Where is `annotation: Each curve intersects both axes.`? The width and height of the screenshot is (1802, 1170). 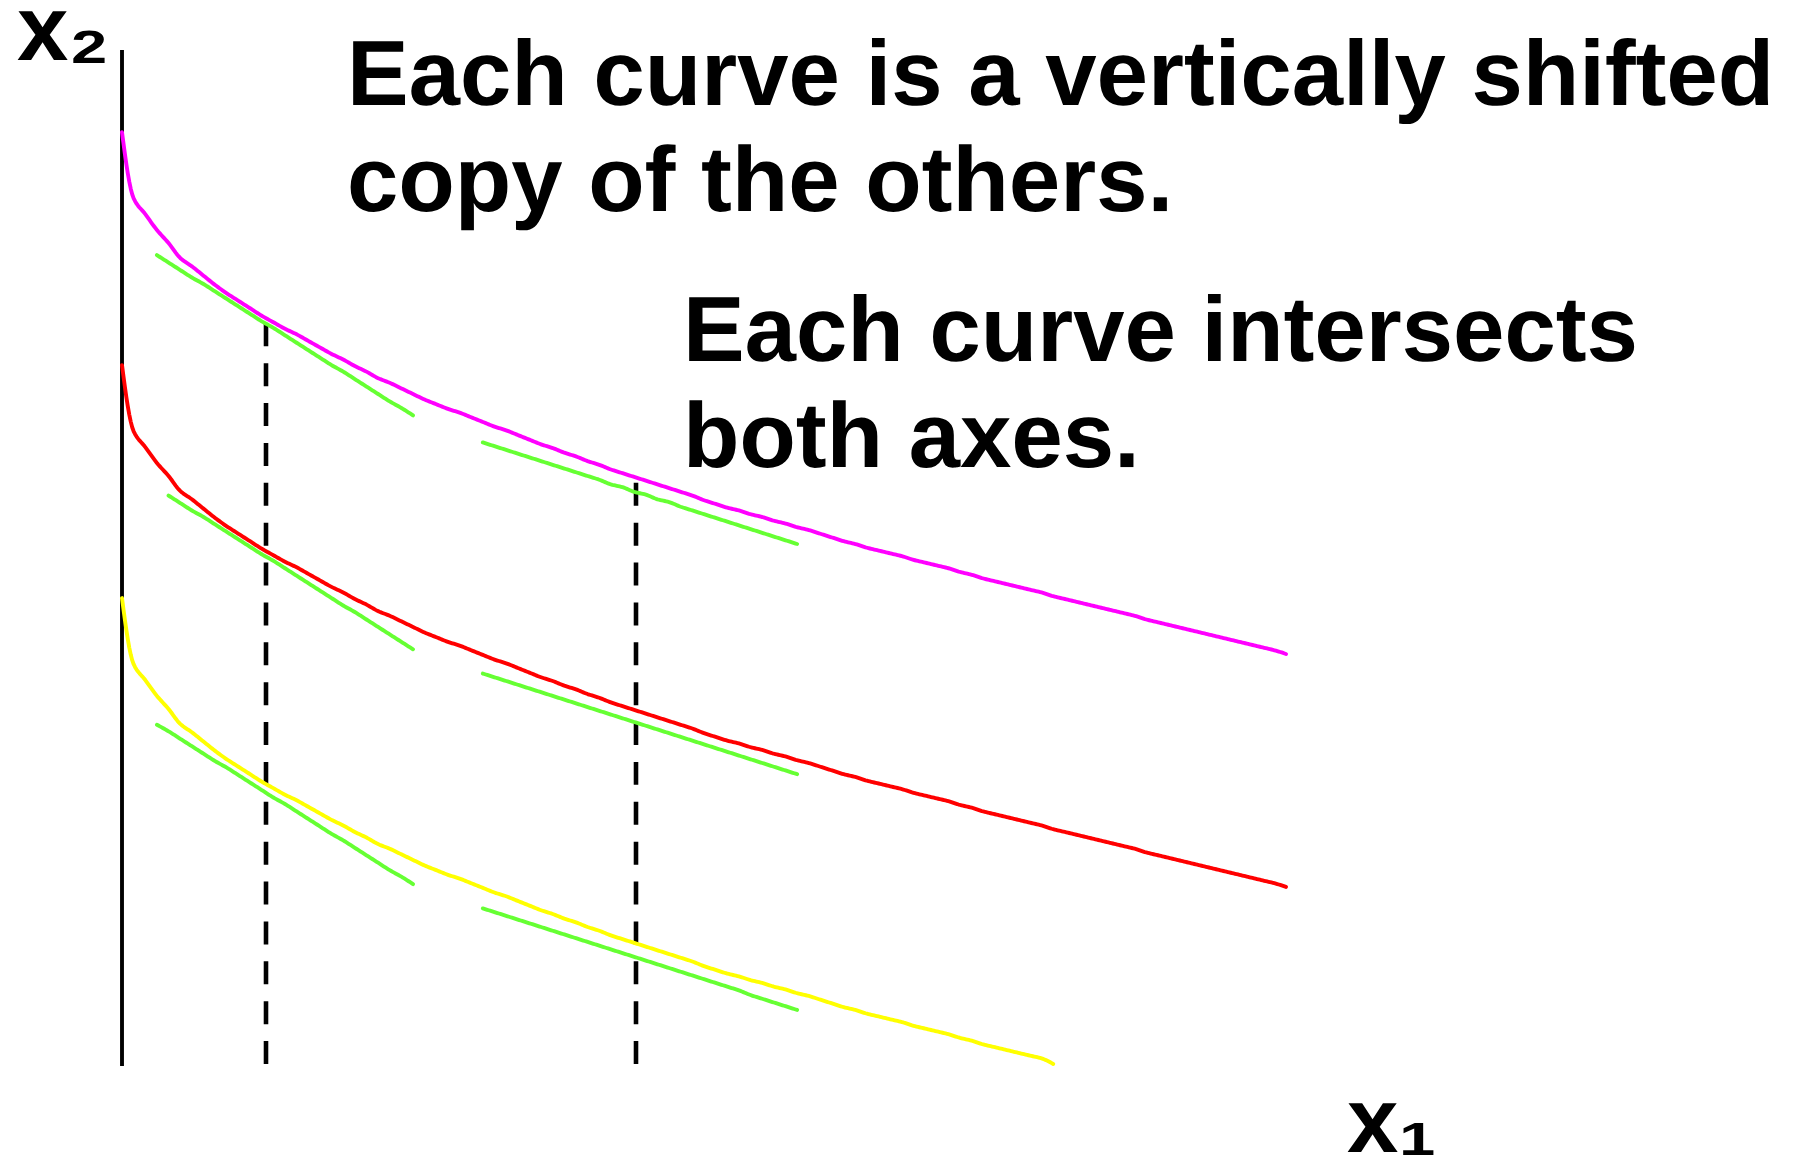
annotation: Each curve intersects both axes. is located at coordinates (1162, 380).